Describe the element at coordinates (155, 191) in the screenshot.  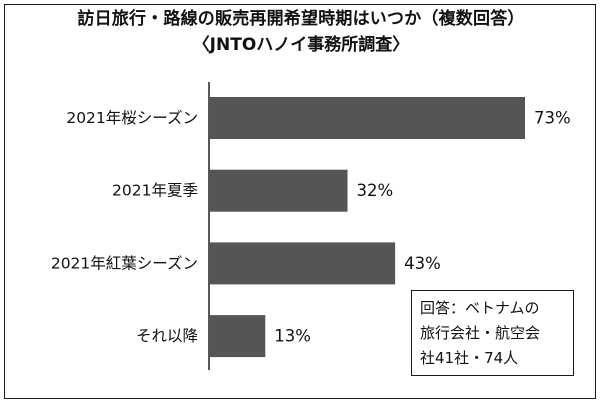
I see `category-label: 2021年夏季` at that location.